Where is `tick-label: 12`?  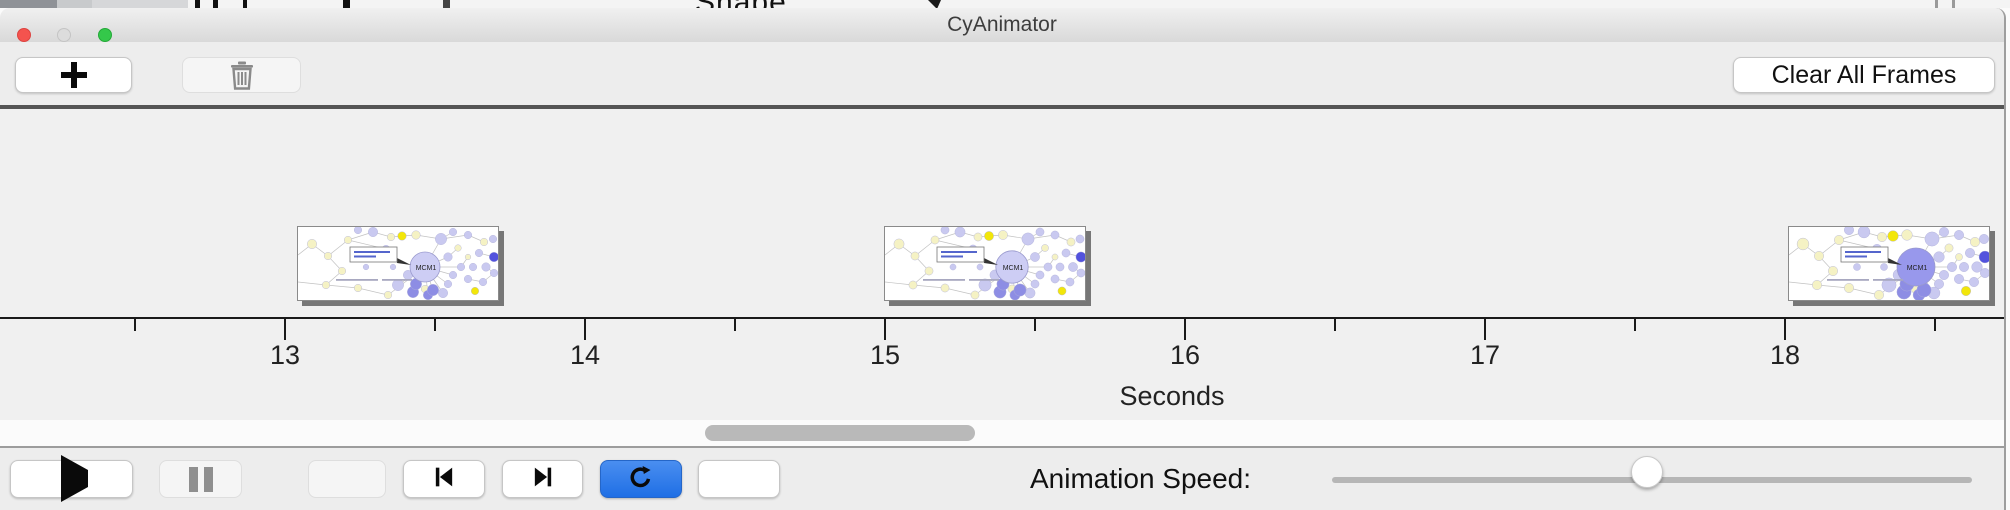
tick-label: 12 is located at coordinates (12, 355).